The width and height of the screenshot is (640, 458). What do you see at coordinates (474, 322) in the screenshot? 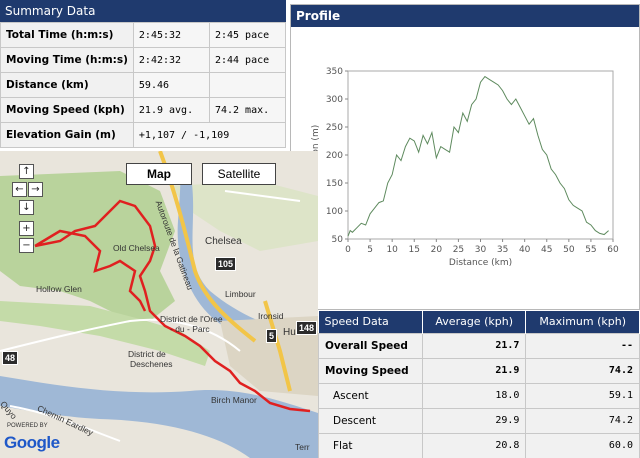
I see `average-header: Average (kph)` at bounding box center [474, 322].